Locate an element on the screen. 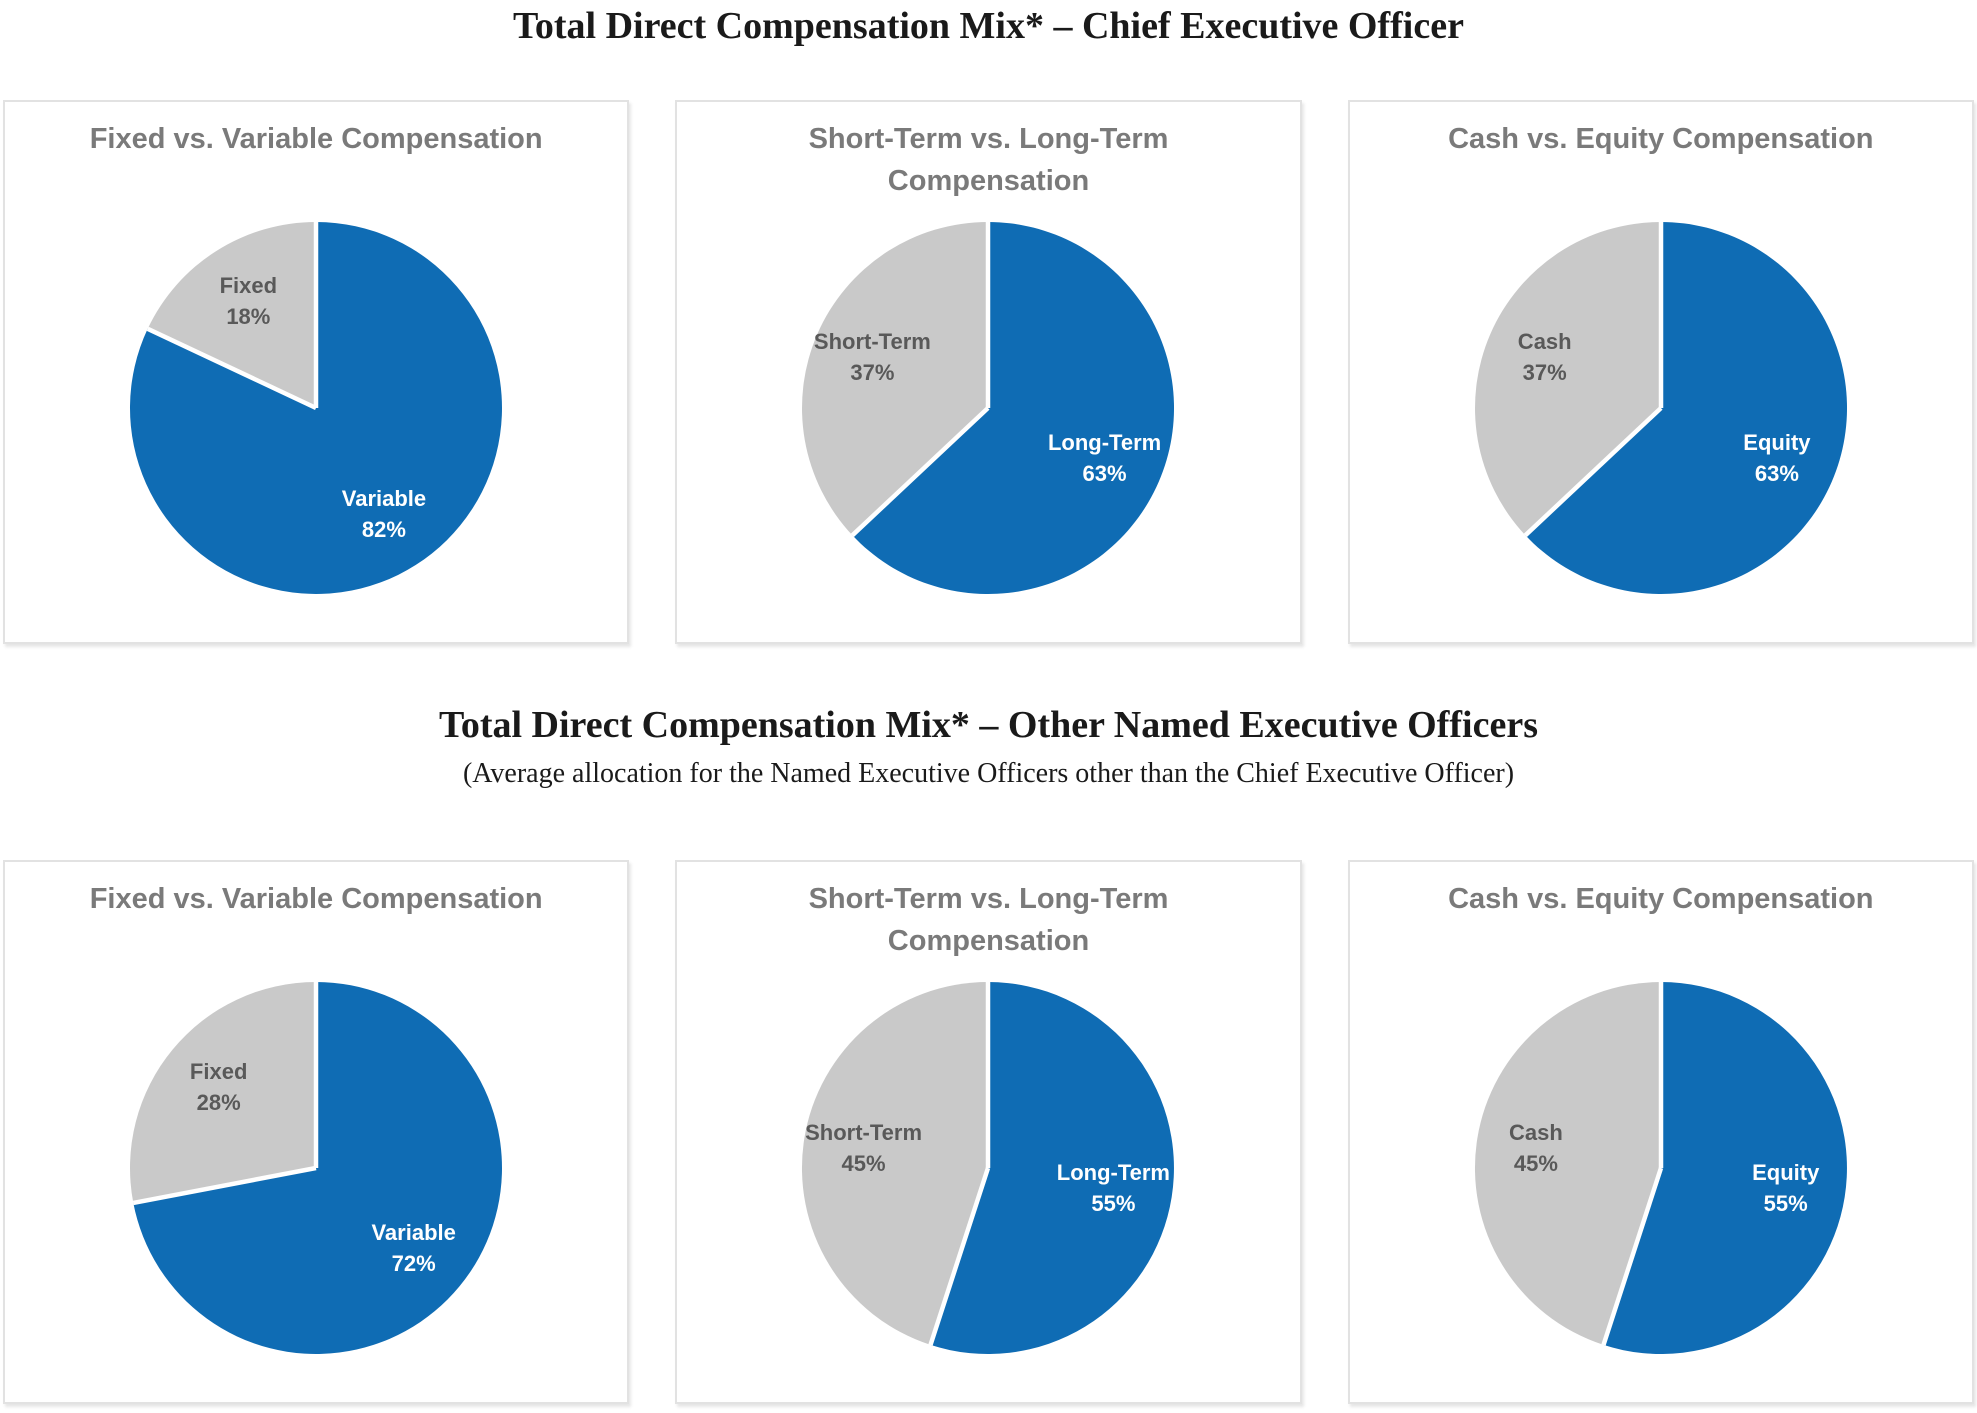 The image size is (1977, 1413). pie-label-short-term: Short-Term 37% is located at coordinates (872, 357).